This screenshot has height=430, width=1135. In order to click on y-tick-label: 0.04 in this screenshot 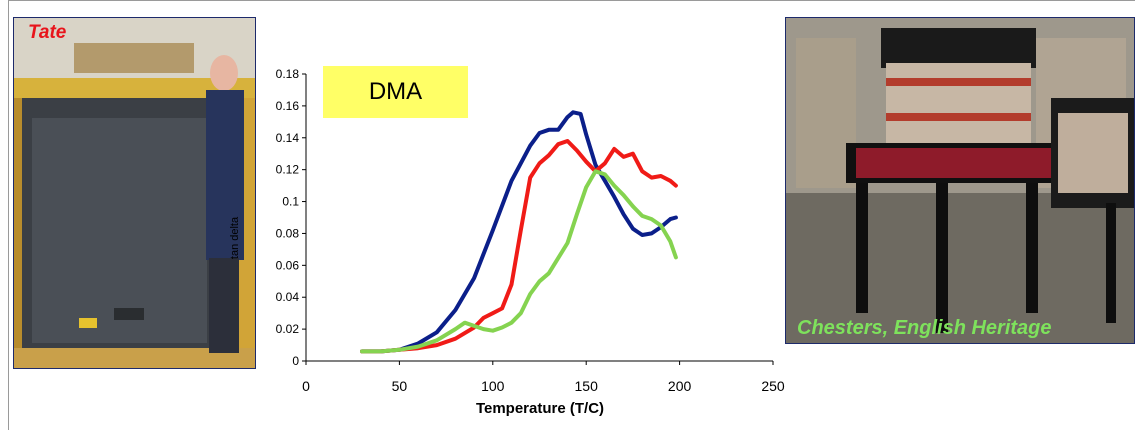, I will do `click(288, 297)`.